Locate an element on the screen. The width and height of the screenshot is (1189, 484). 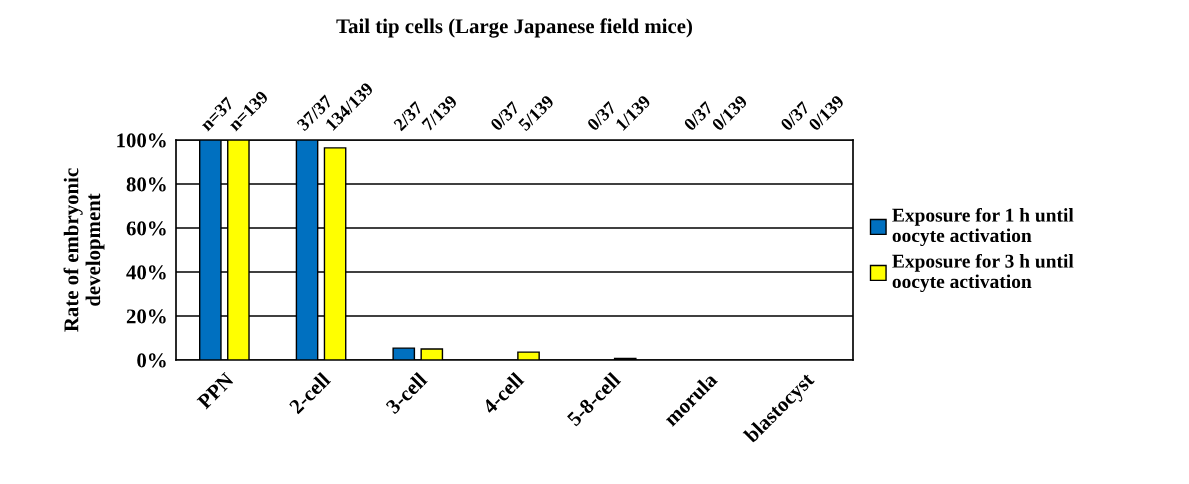
y-axis-title: Rate of embryonic development is located at coordinates (84, 250).